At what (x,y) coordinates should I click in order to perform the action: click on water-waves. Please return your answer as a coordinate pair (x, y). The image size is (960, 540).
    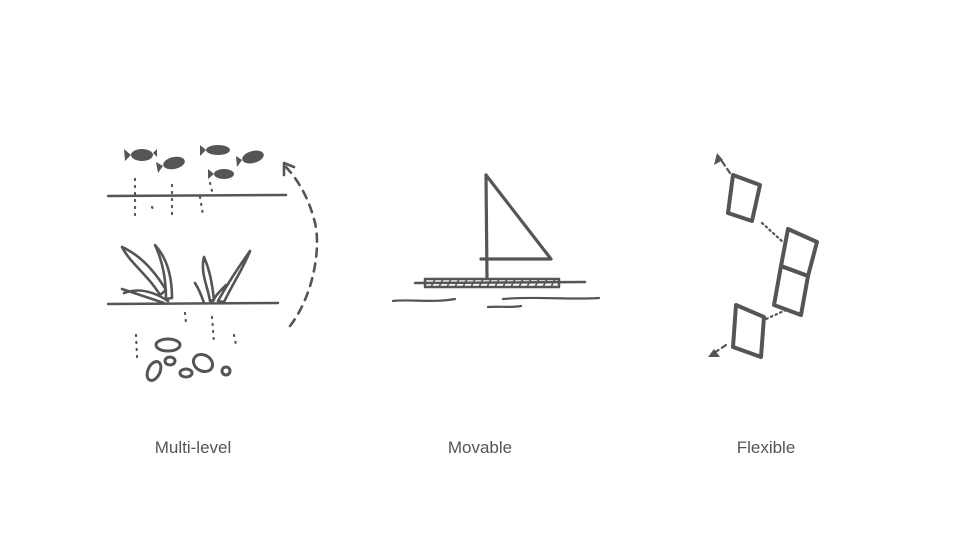
    Looking at the image, I should click on (496, 302).